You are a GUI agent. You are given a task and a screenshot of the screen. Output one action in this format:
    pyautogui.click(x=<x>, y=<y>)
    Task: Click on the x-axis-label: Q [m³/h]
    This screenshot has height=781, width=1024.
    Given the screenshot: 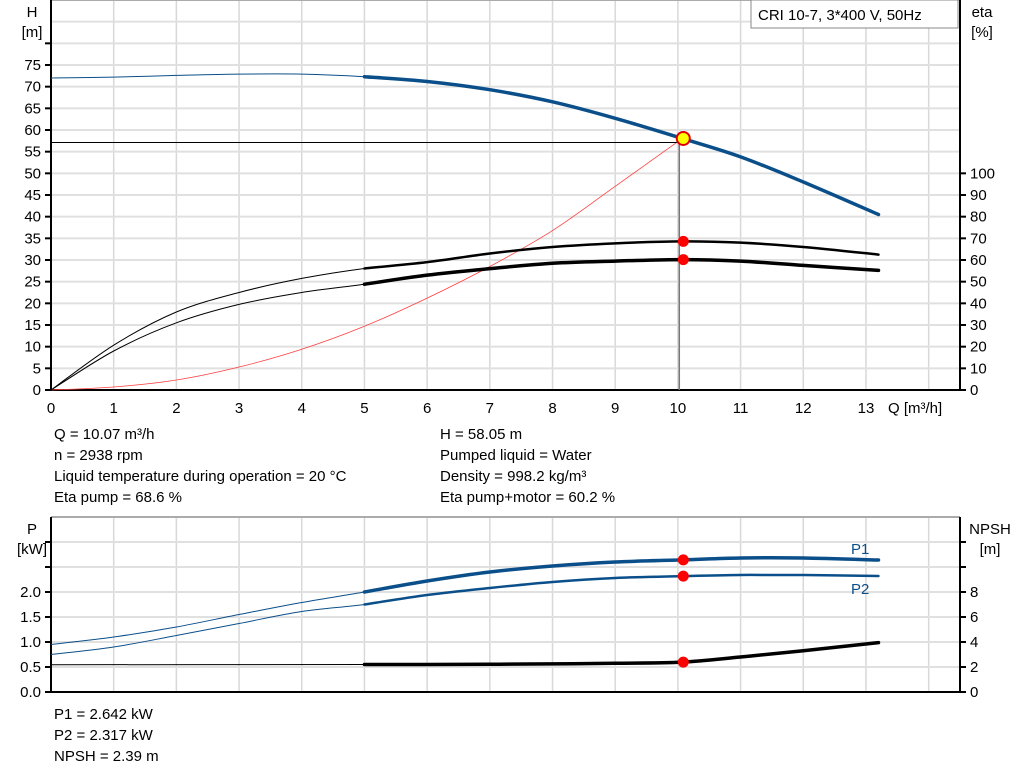 What is the action you would take?
    pyautogui.click(x=915, y=408)
    